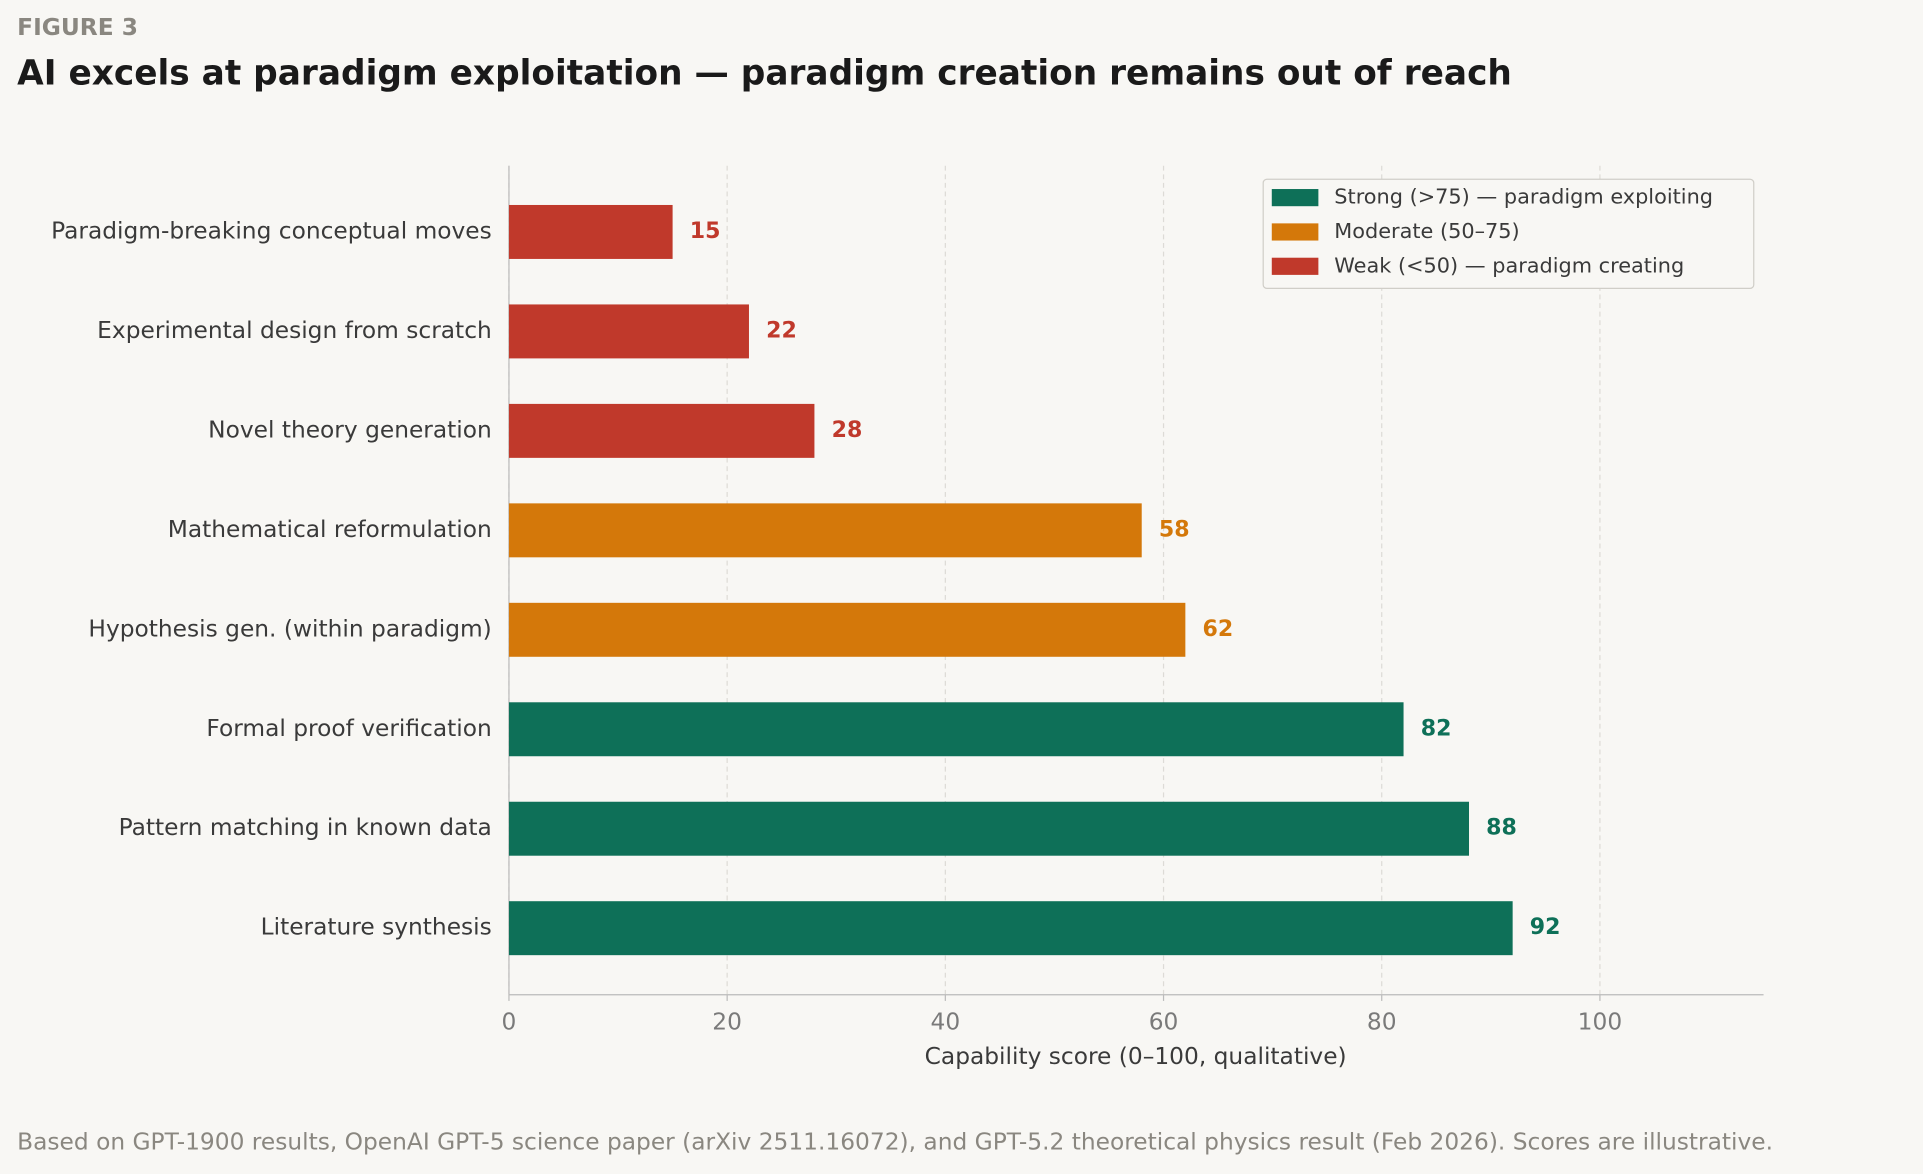 Image resolution: width=1923 pixels, height=1174 pixels. Describe the element at coordinates (1164, 1021) in the screenshot. I see `x-tick-label: 60` at that location.